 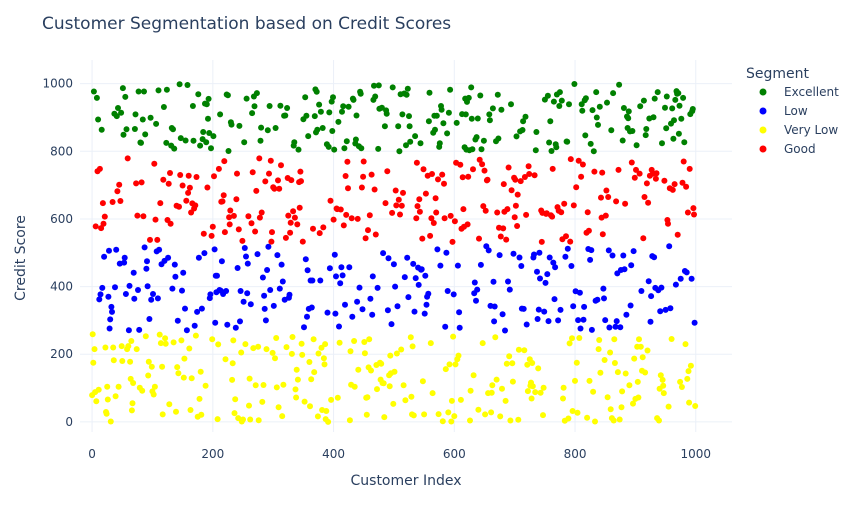 I want to click on x-axis-title: Customer Index, so click(x=406, y=481).